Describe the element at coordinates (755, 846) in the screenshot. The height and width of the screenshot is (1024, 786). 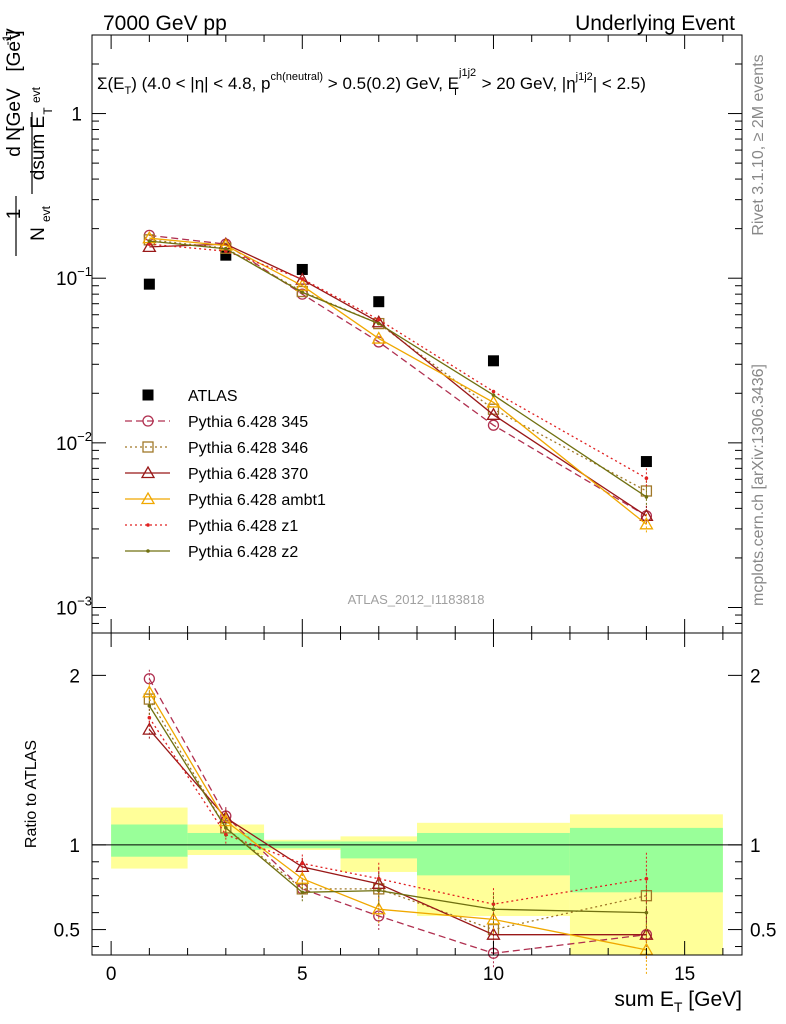
I see `ratio-y-tick-label-right: 1` at that location.